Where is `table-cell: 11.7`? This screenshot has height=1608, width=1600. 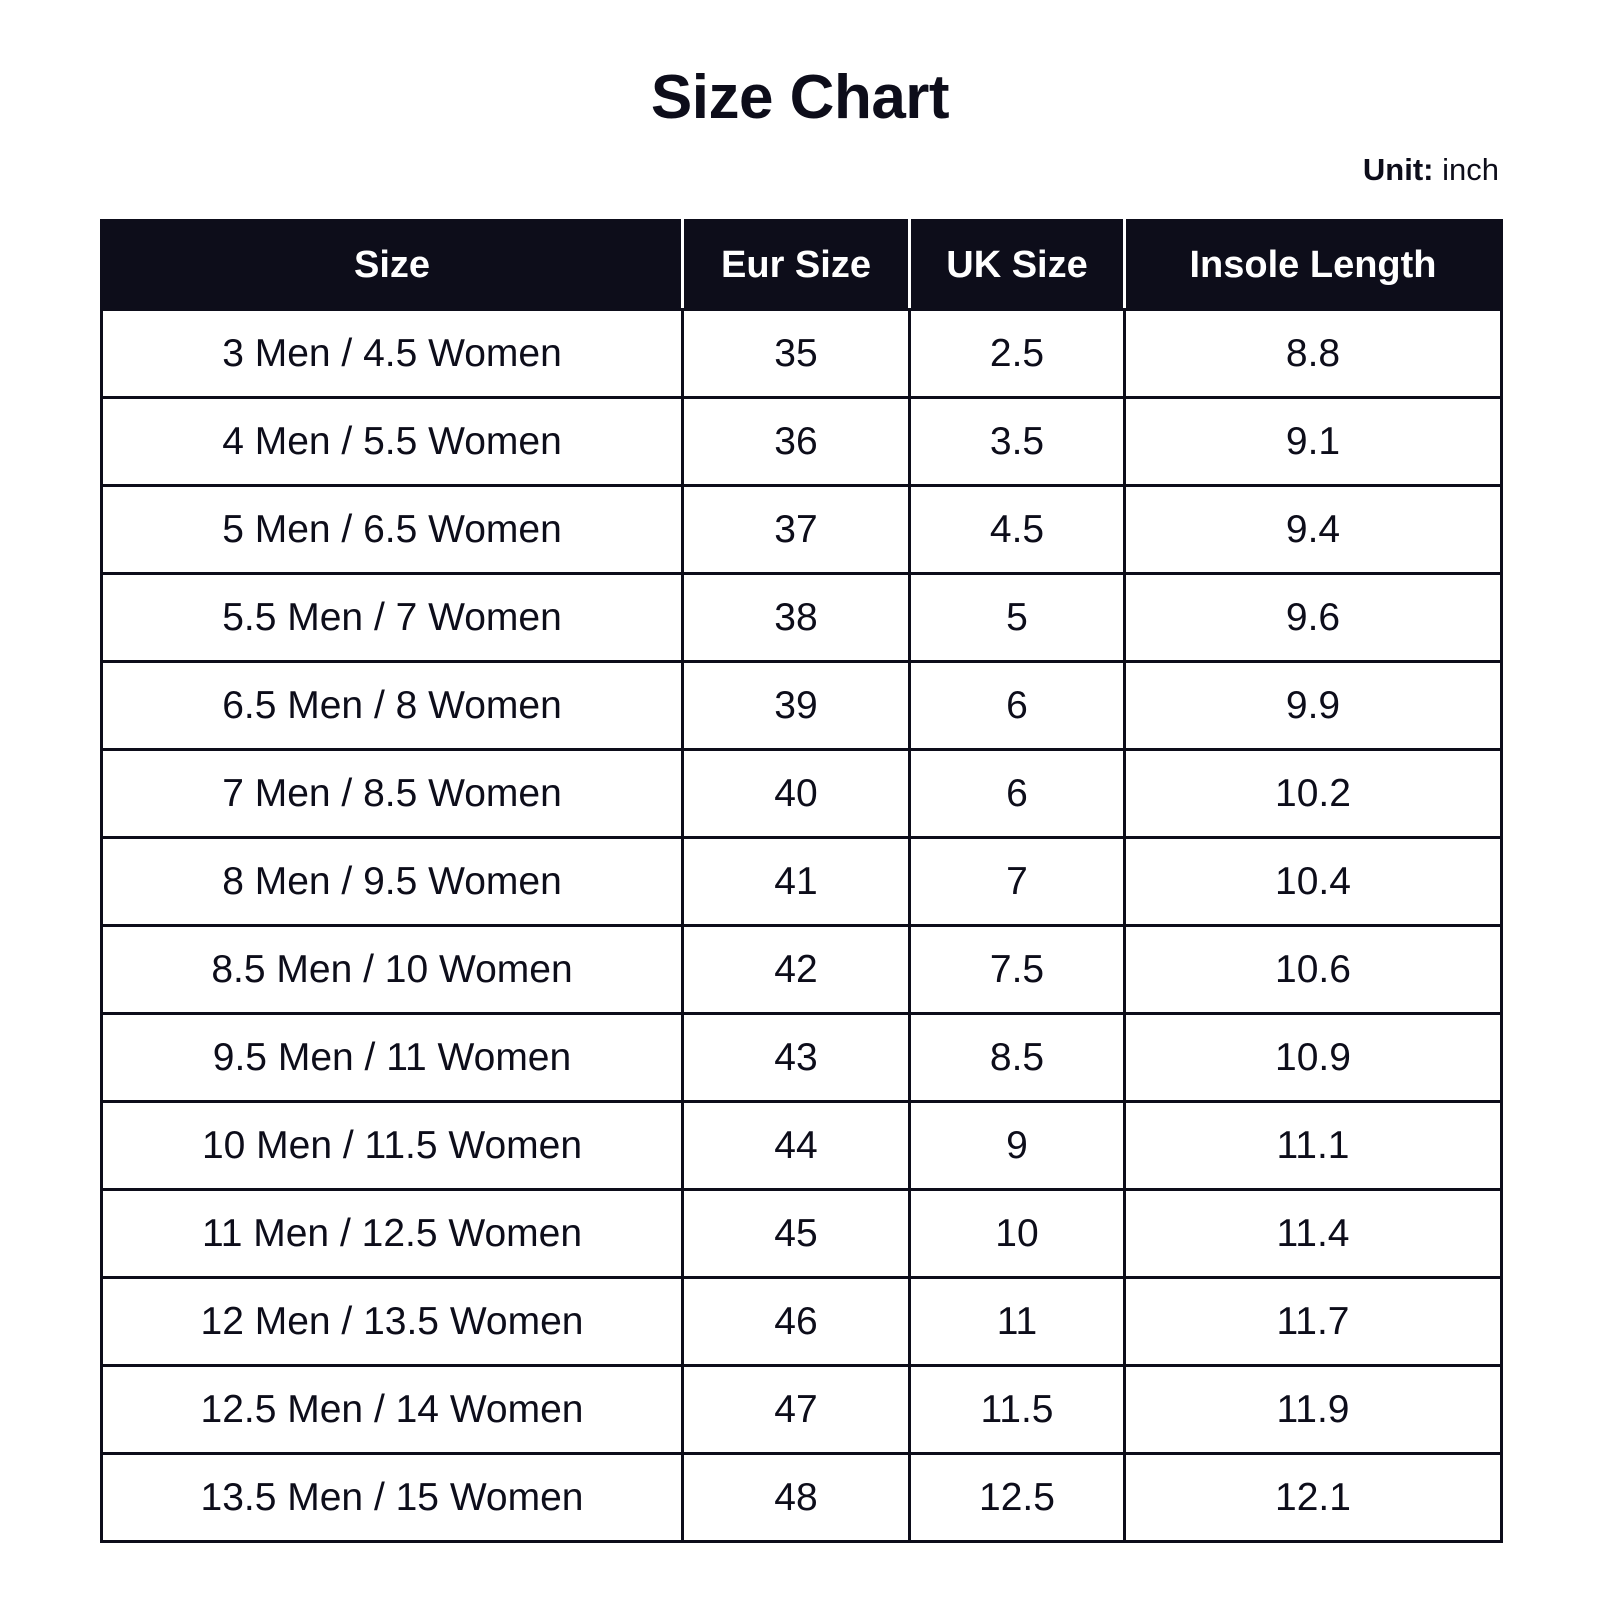
table-cell: 11.7 is located at coordinates (1313, 1321).